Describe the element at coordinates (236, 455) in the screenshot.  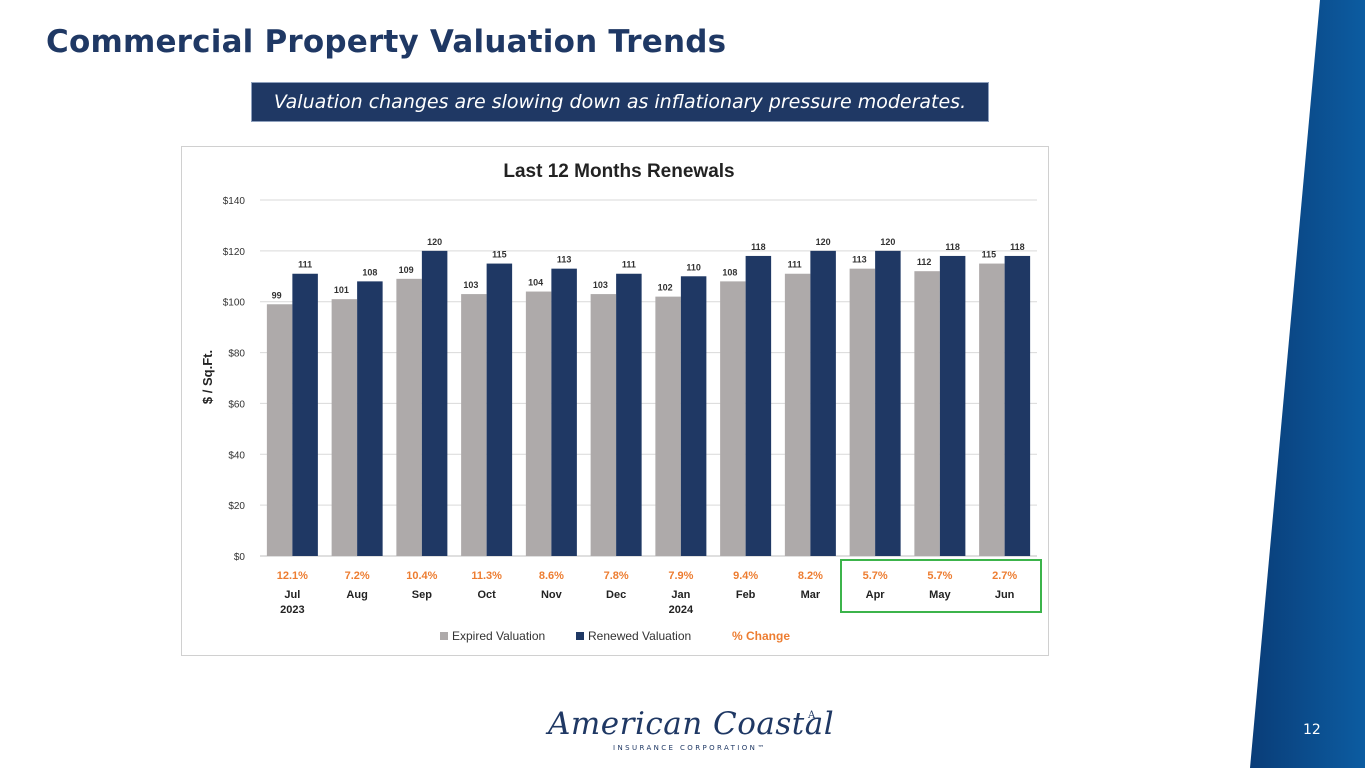
I see `y-tick-label: $40` at that location.